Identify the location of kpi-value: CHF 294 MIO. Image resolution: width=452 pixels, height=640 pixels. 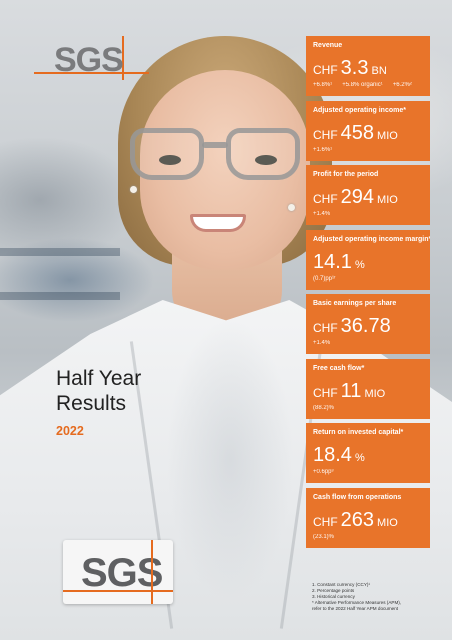
(355, 197).